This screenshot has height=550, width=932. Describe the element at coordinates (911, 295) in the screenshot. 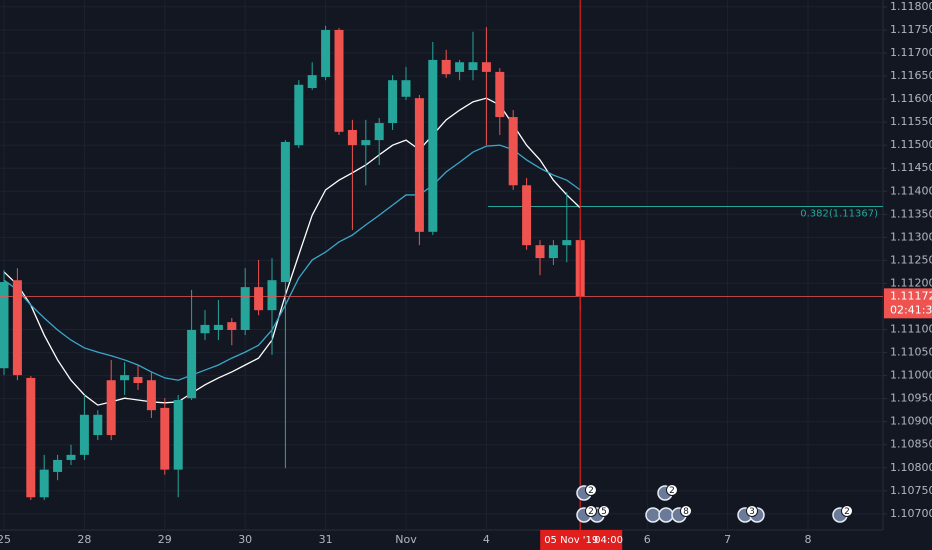

I see `last-price-label: 1.11172` at that location.